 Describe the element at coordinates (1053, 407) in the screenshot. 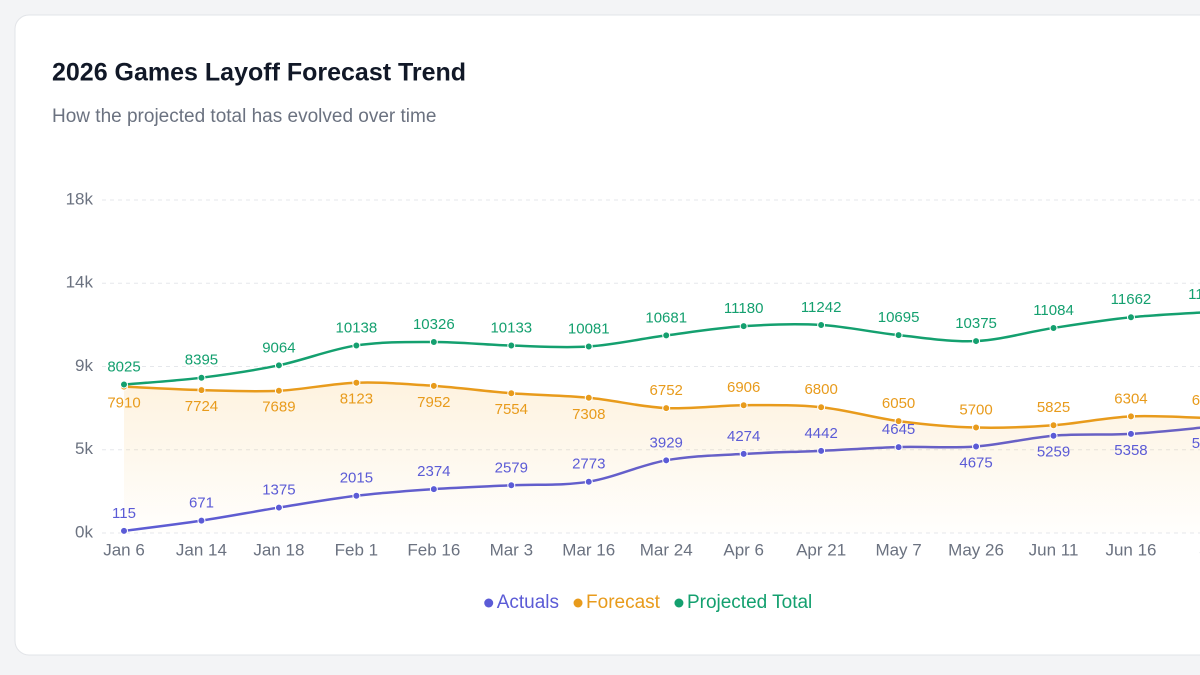

I see `data-label: 5825` at that location.